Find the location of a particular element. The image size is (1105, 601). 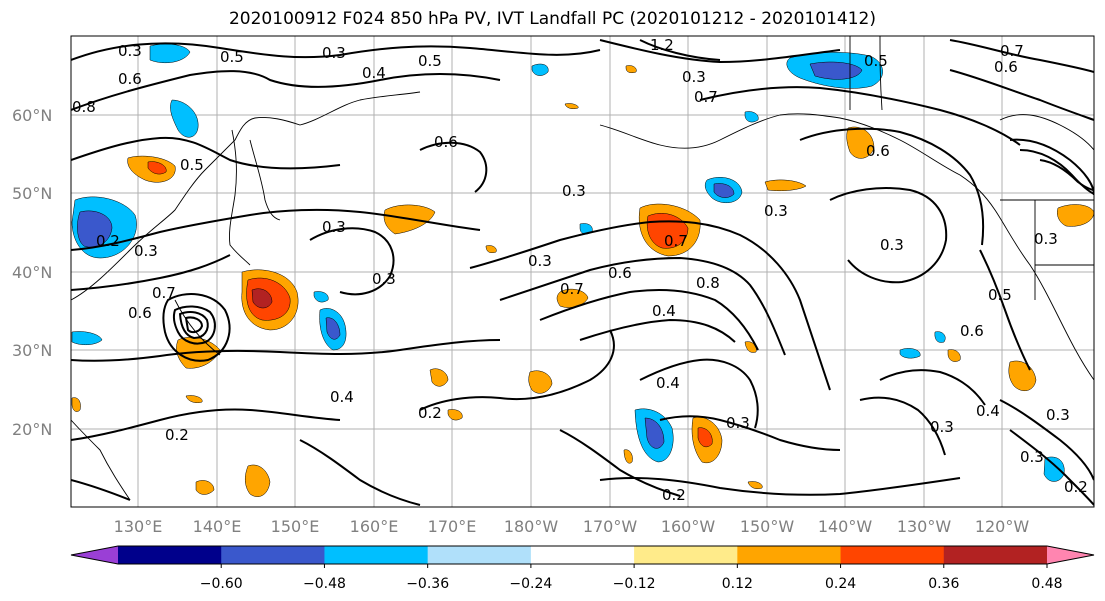

lat-label: 50°N is located at coordinates (32, 193).